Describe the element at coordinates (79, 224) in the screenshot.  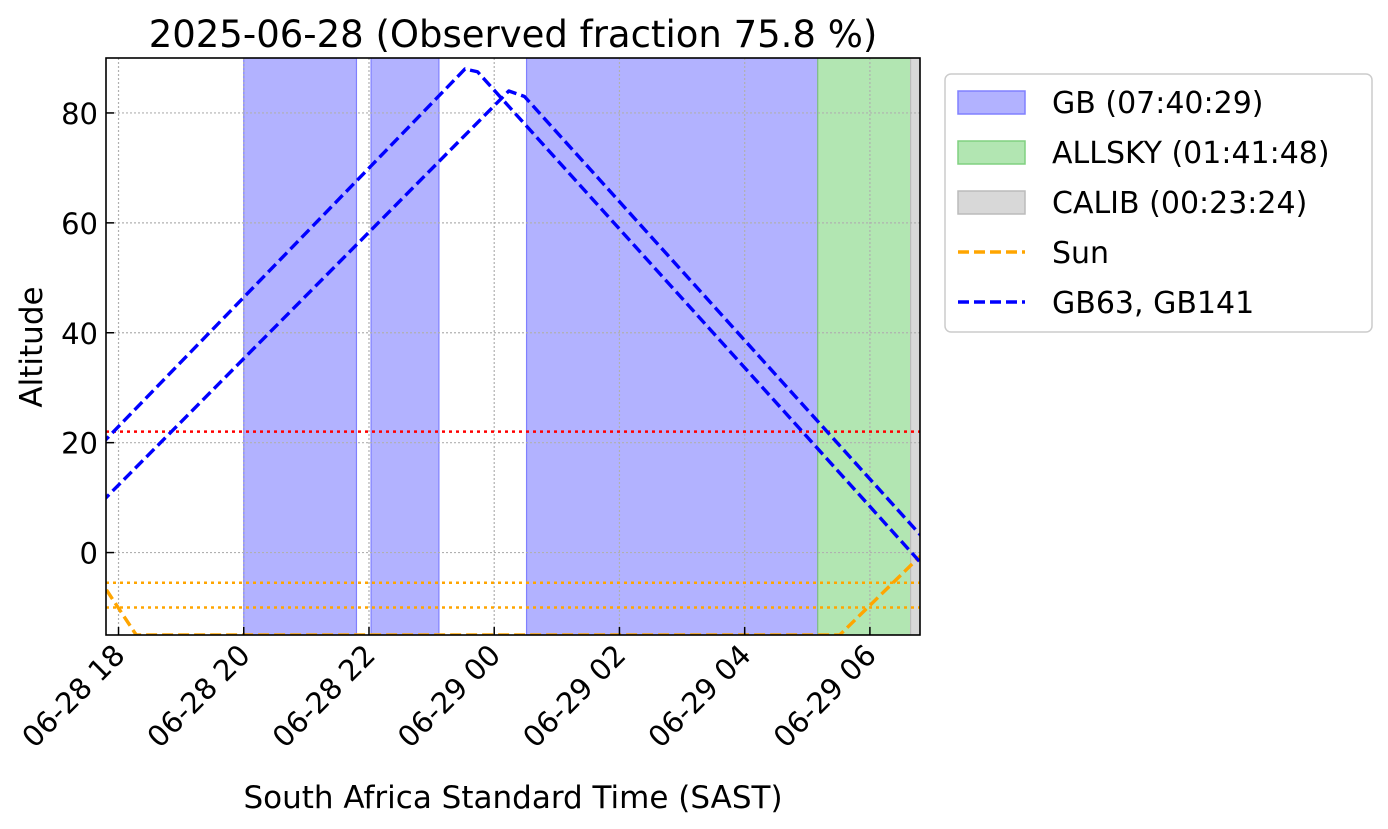
I see `y-tick-label: 60` at that location.